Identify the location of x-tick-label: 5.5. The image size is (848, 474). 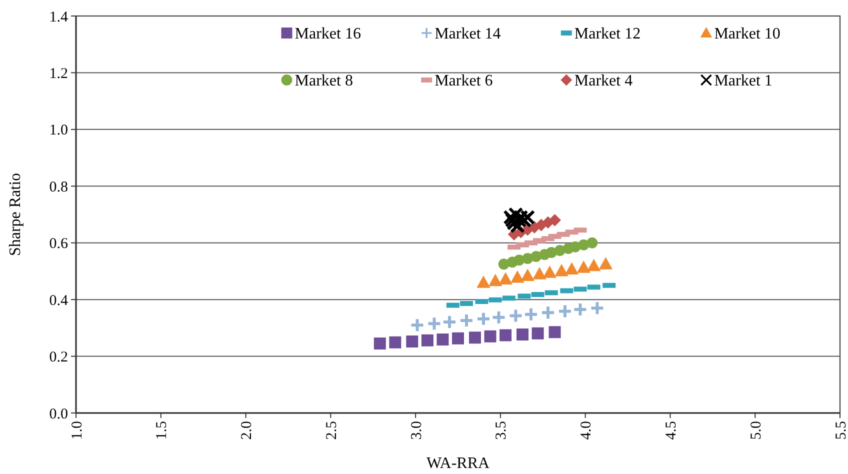
(840, 430).